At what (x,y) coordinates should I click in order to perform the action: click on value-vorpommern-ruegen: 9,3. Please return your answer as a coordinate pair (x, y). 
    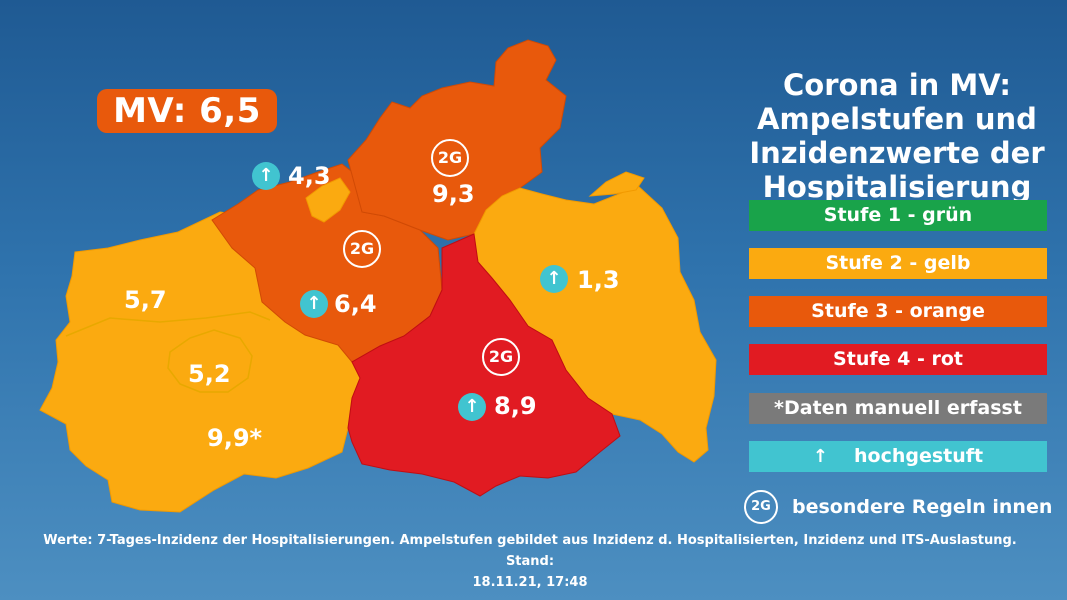
    Looking at the image, I should click on (453, 194).